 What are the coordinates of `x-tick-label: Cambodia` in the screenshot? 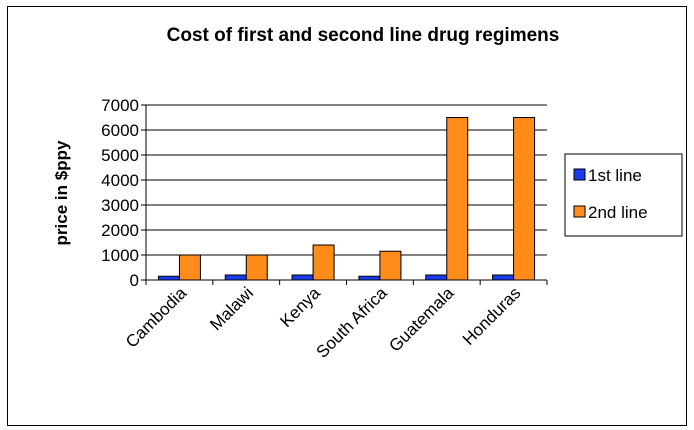 It's located at (156, 317).